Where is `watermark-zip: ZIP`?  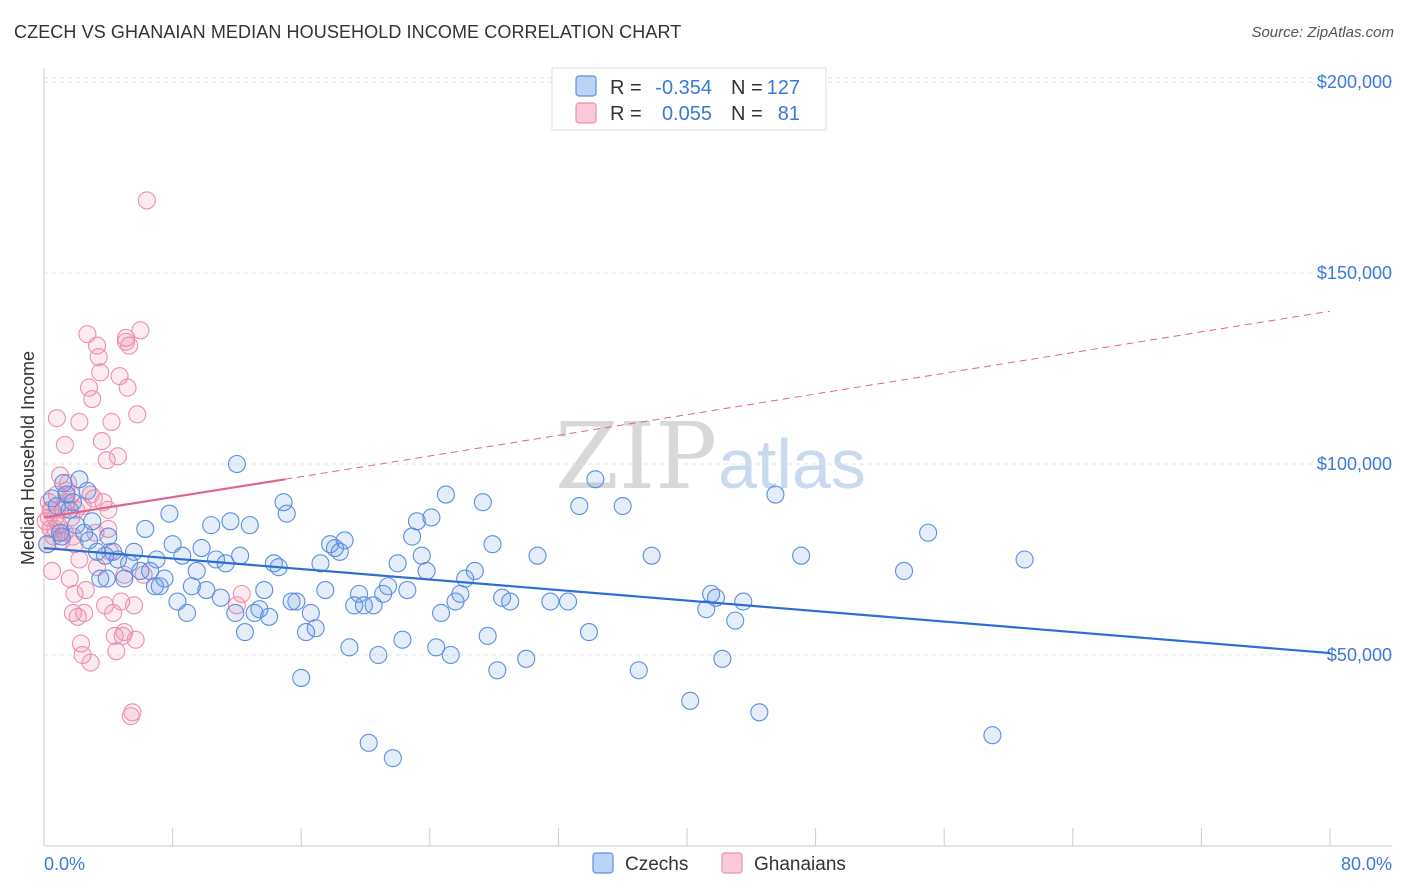 watermark-zip: ZIP is located at coordinates (636, 456).